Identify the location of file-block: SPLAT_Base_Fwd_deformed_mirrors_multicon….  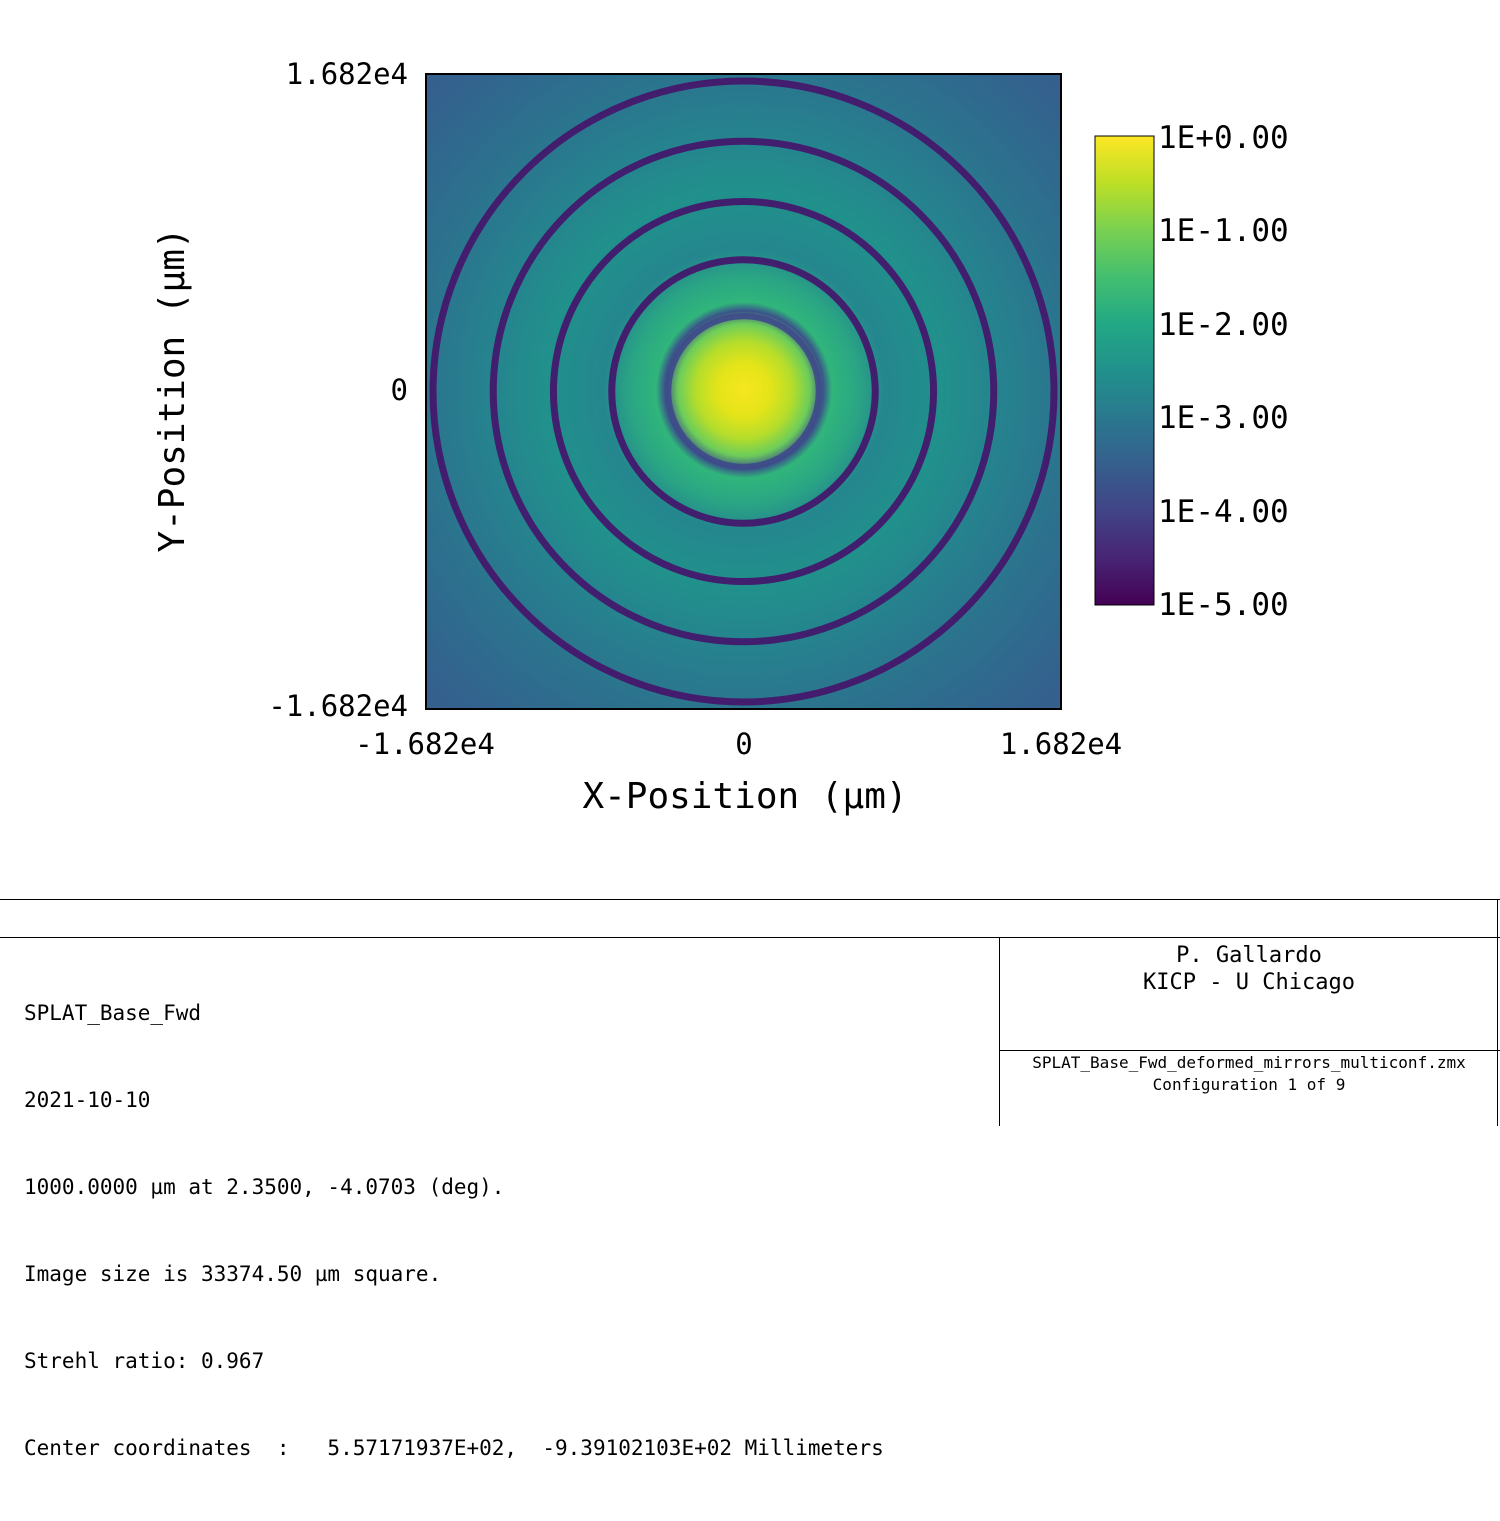
(1249, 1074).